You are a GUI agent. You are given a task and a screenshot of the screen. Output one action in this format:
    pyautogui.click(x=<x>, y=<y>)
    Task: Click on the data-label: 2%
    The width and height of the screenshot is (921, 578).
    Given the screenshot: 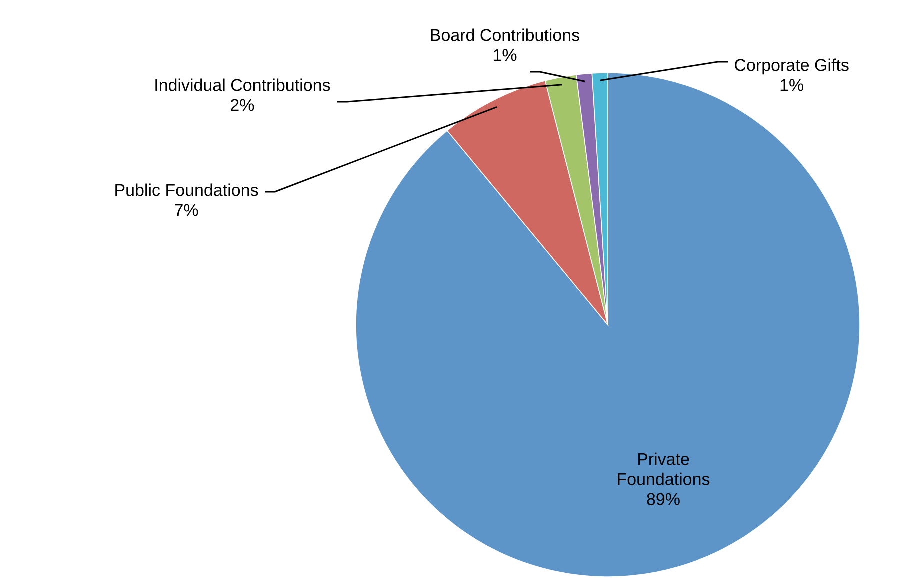 What is the action you would take?
    pyautogui.click(x=242, y=105)
    